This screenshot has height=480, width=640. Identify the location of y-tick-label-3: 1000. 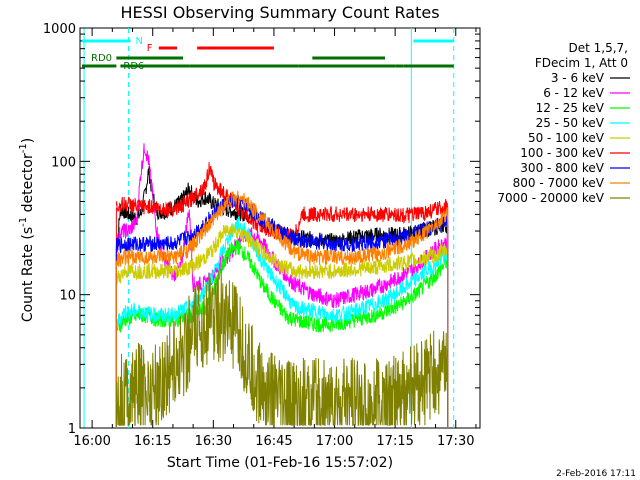
(59, 29).